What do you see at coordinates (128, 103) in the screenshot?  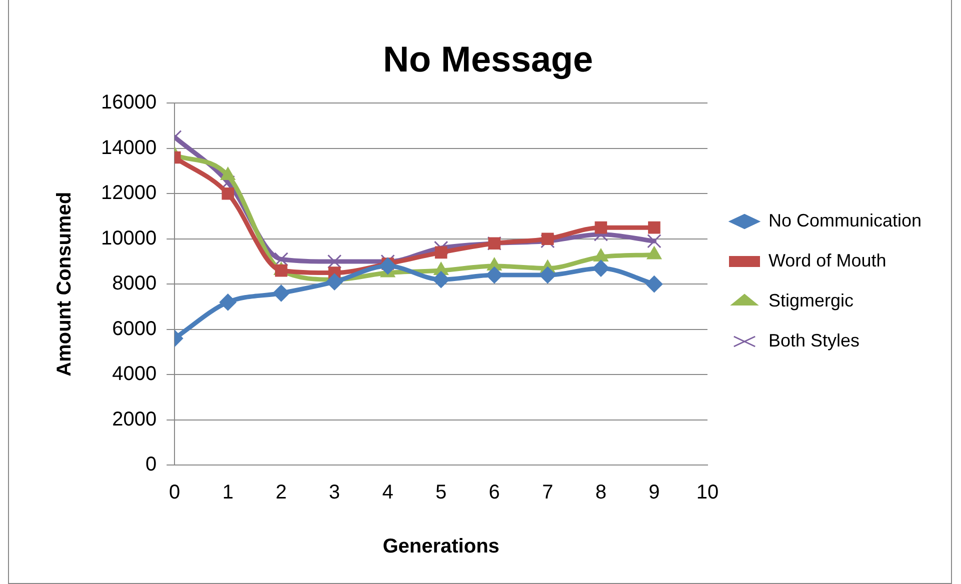 I see `y-tick-label: 16000` at bounding box center [128, 103].